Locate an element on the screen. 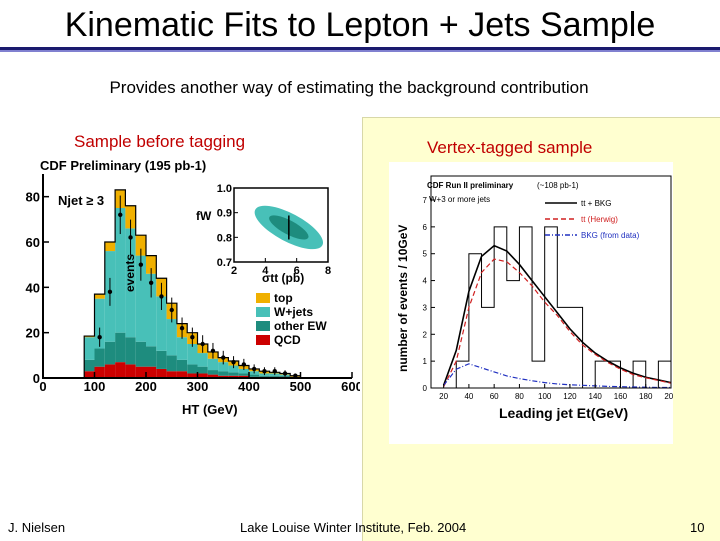  title-rule is located at coordinates (360, 48).